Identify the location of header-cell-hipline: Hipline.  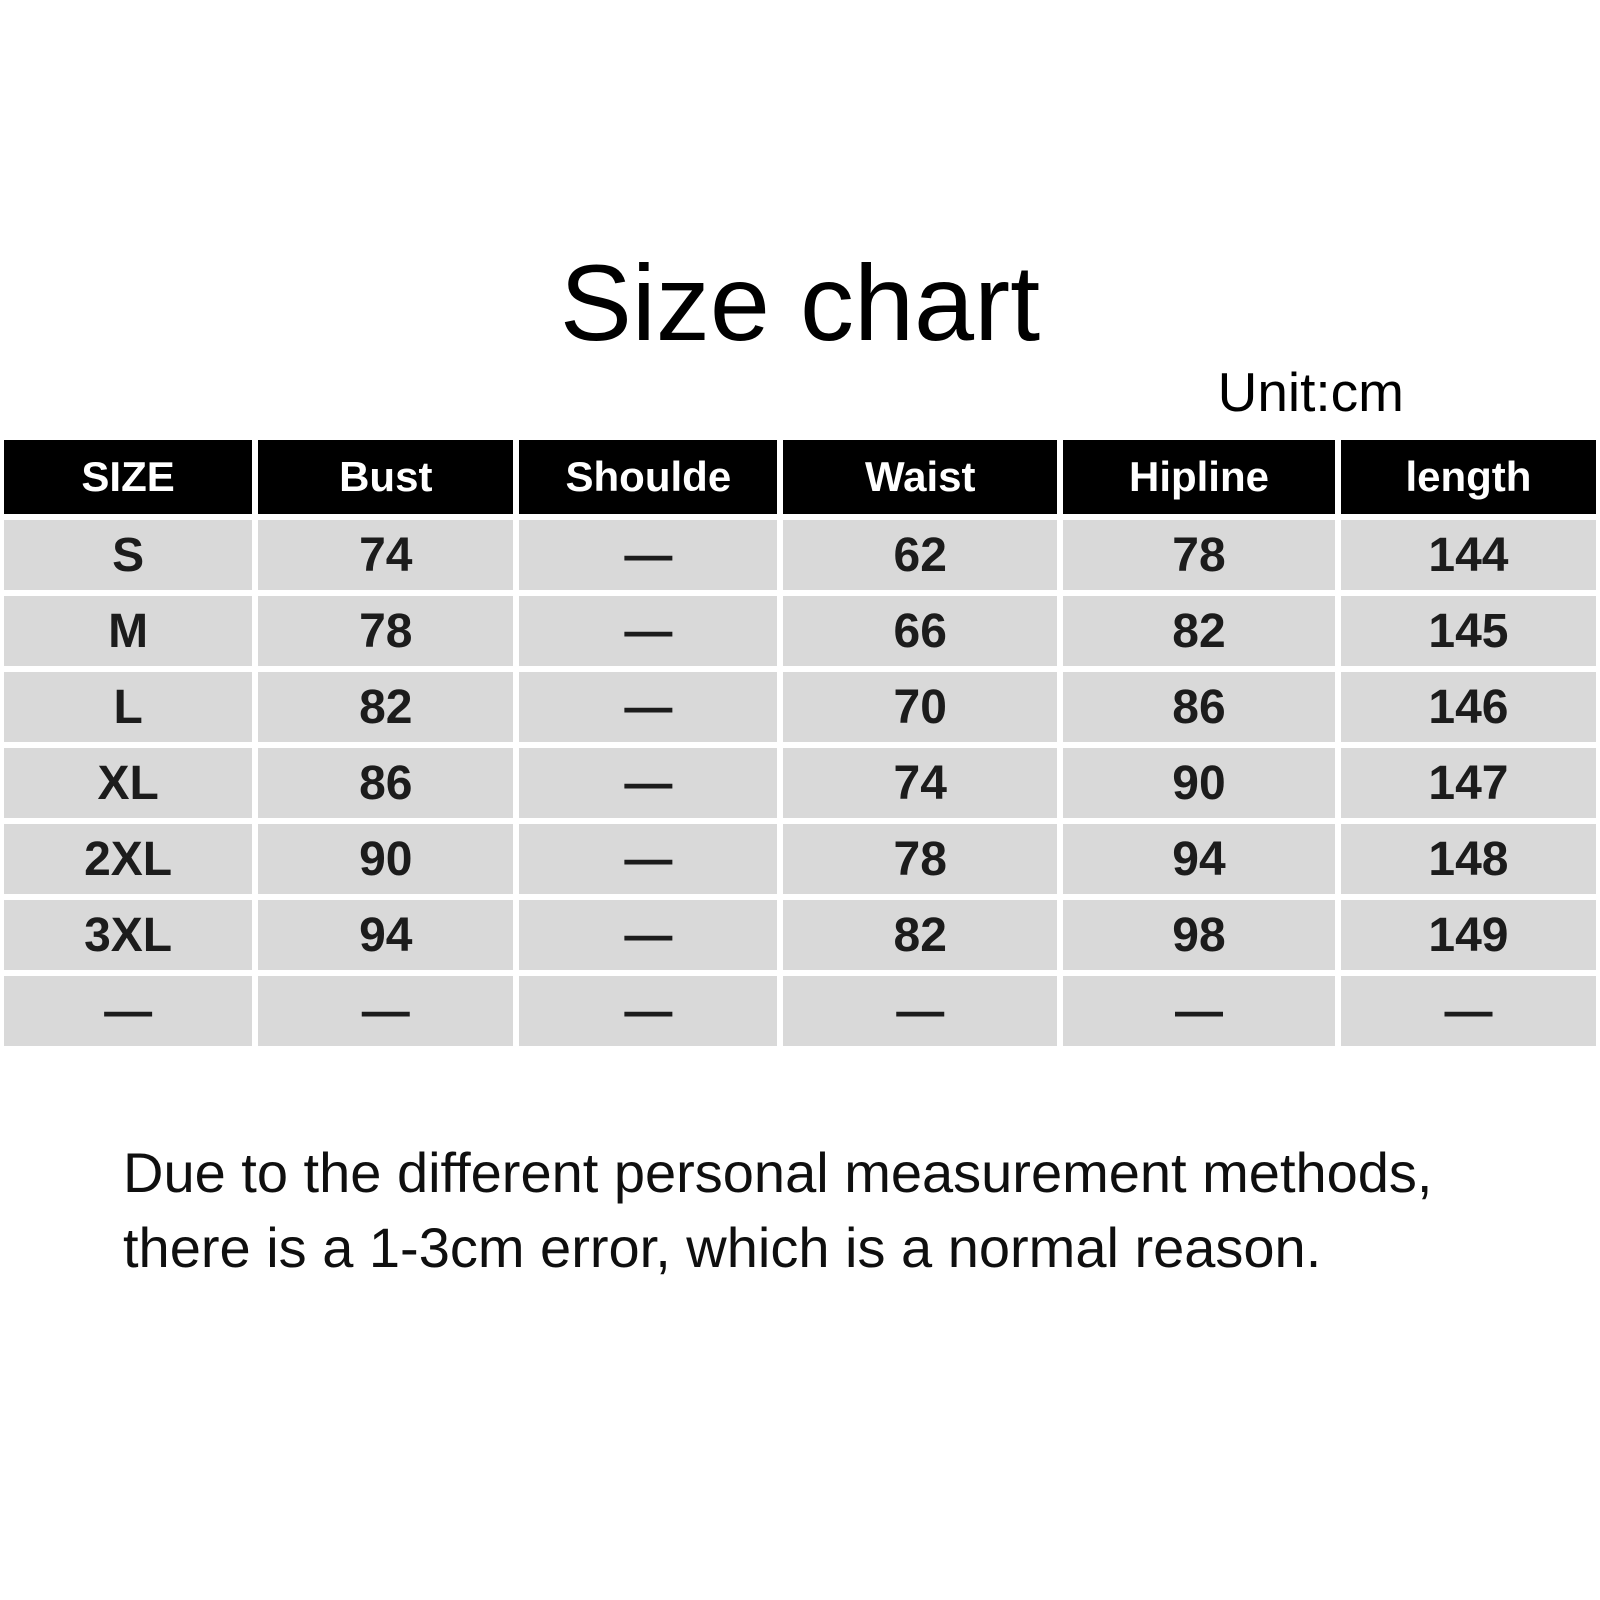
(1199, 477).